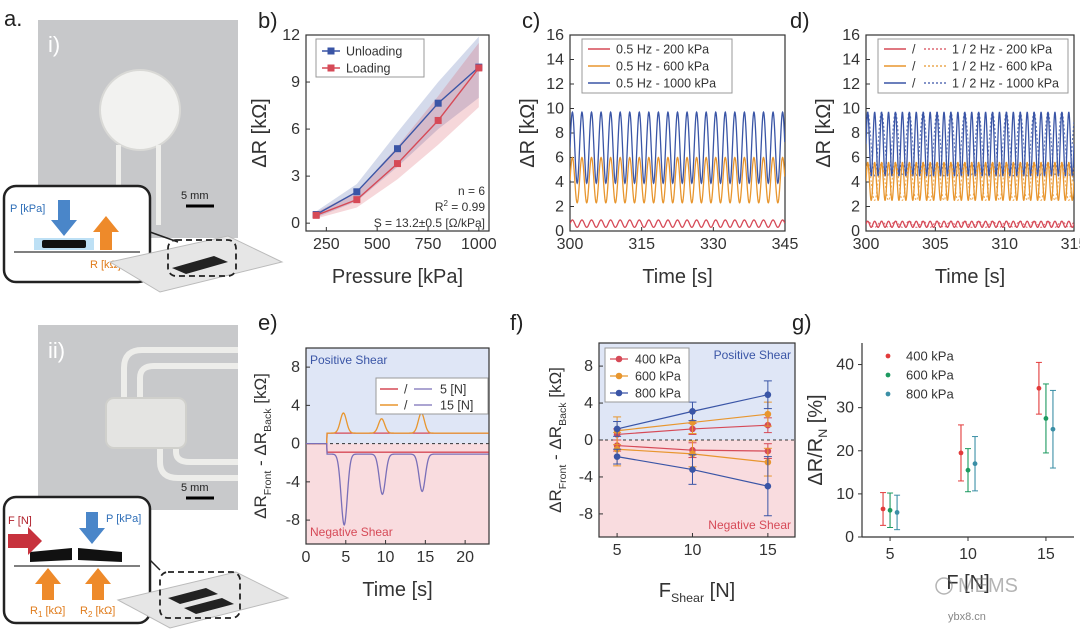  I want to click on y-tick-label: 9, so click(295, 82).